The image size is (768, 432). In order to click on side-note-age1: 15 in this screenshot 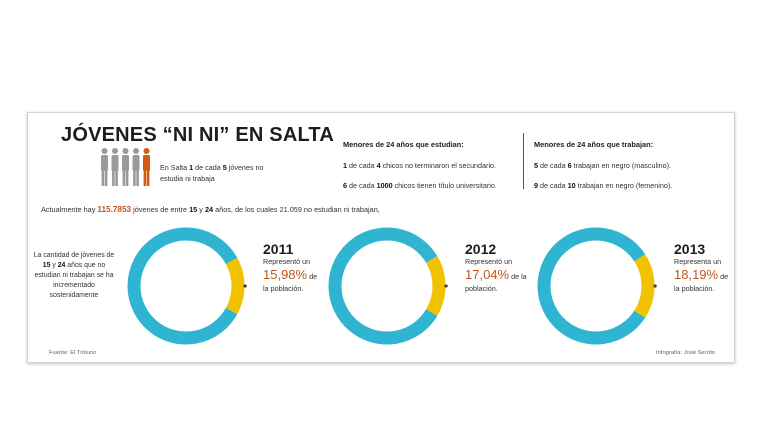, I will do `click(46, 265)`.